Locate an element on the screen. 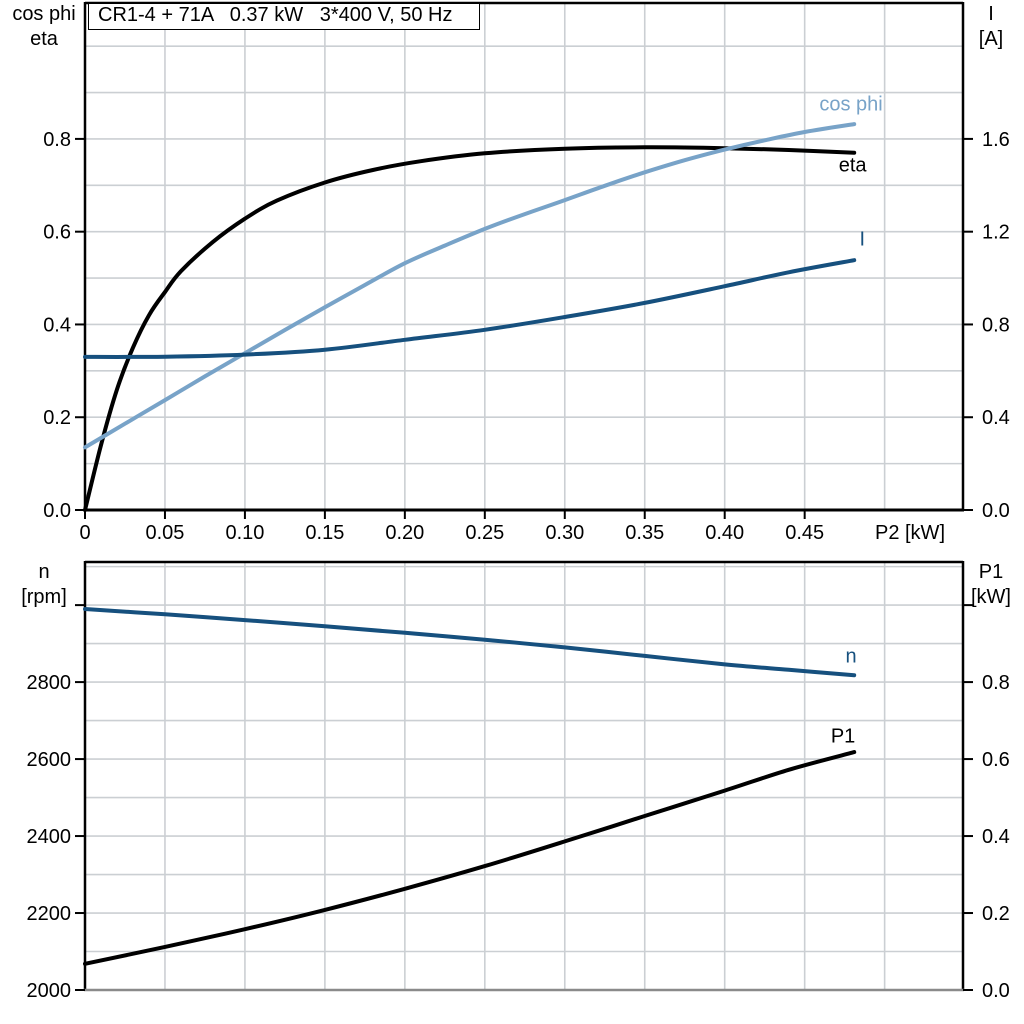  x-axis-unit-label: P2 [kW] is located at coordinates (910, 533).